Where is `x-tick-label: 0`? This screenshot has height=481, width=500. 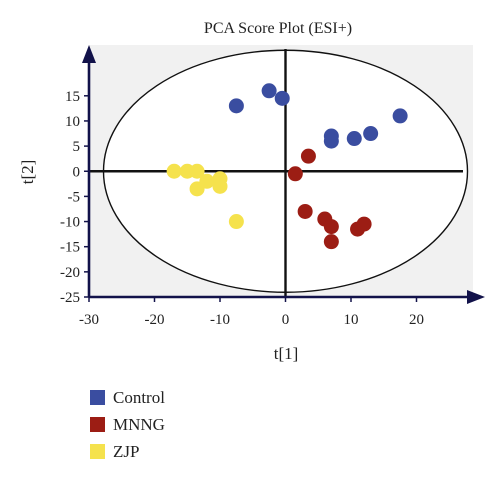
x-tick-label: 0 is located at coordinates (286, 320).